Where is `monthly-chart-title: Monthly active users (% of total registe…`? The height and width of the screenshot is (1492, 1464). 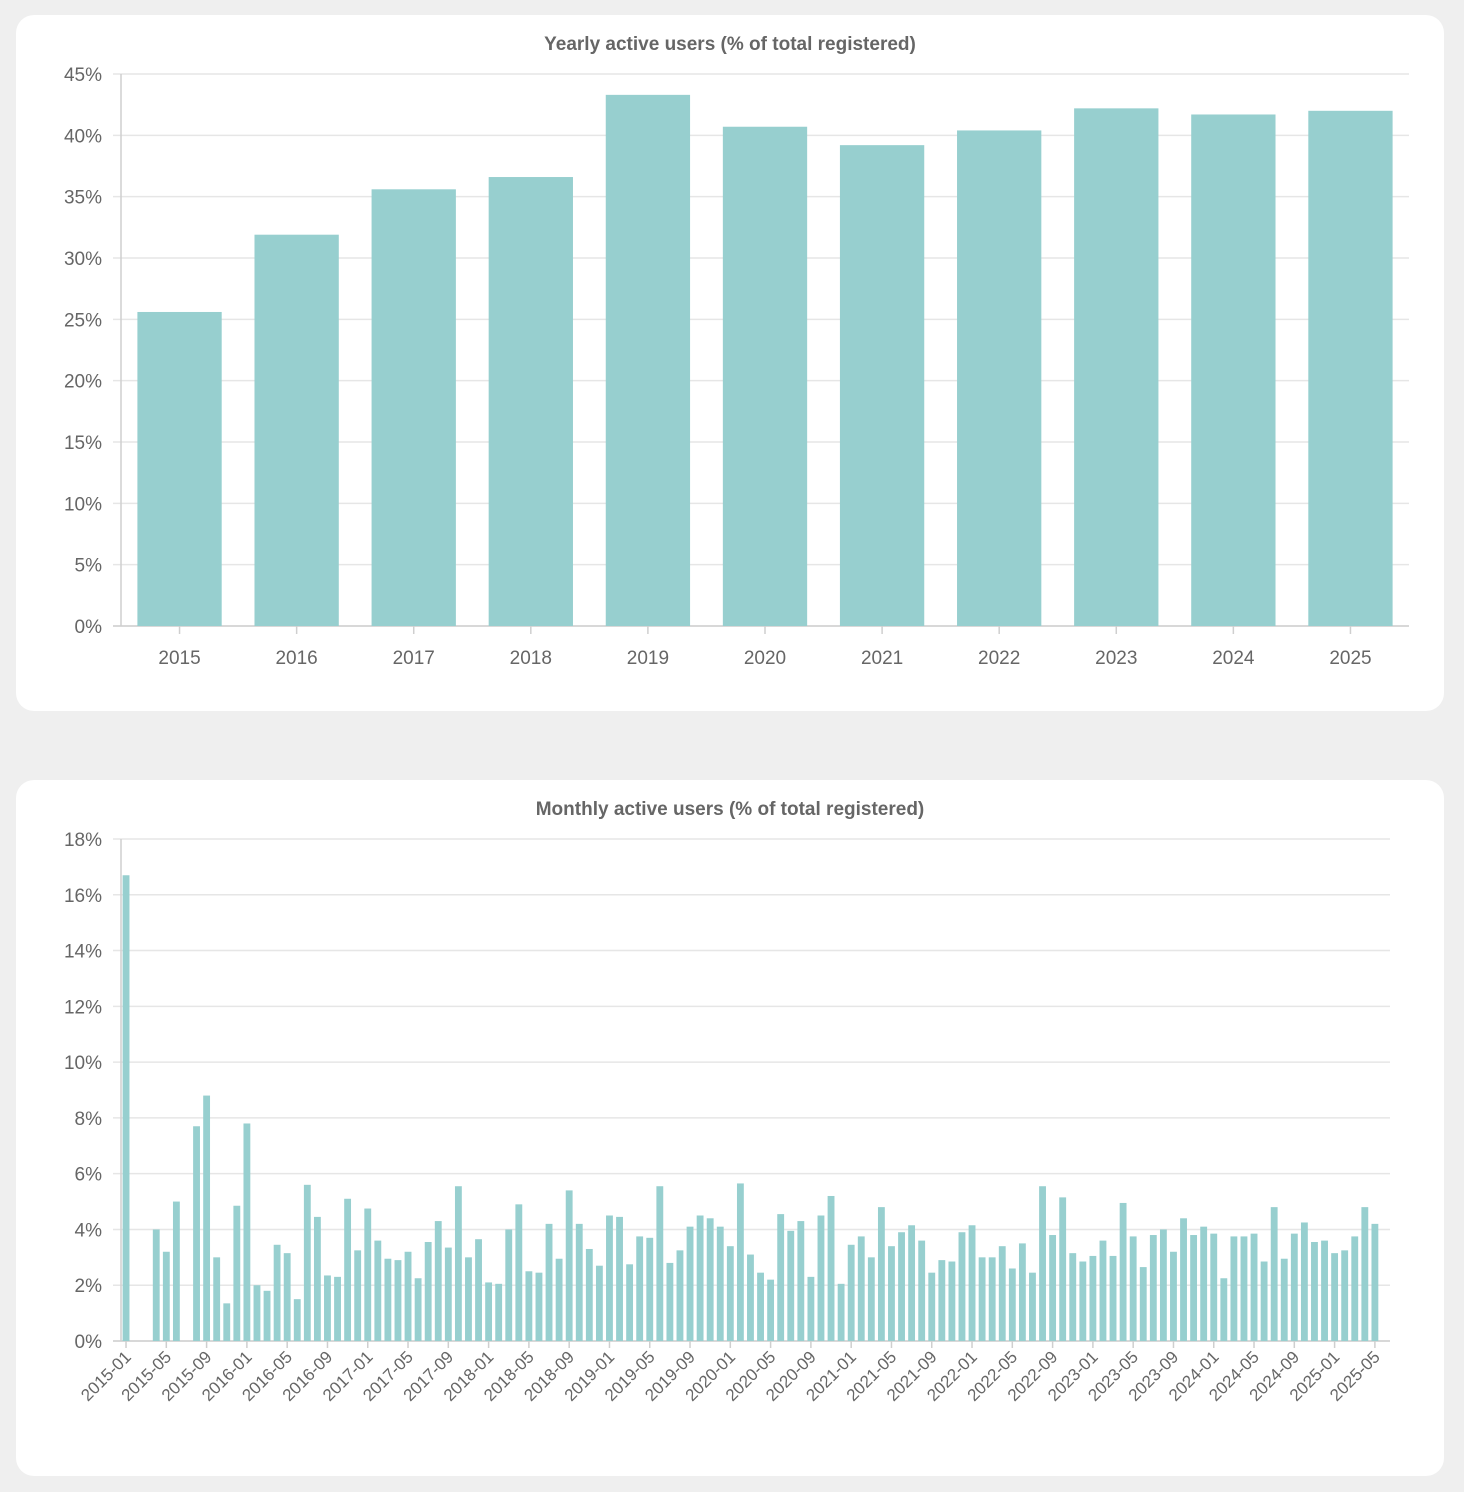
monthly-chart-title: Monthly active users (% of total registe… is located at coordinates (730, 809).